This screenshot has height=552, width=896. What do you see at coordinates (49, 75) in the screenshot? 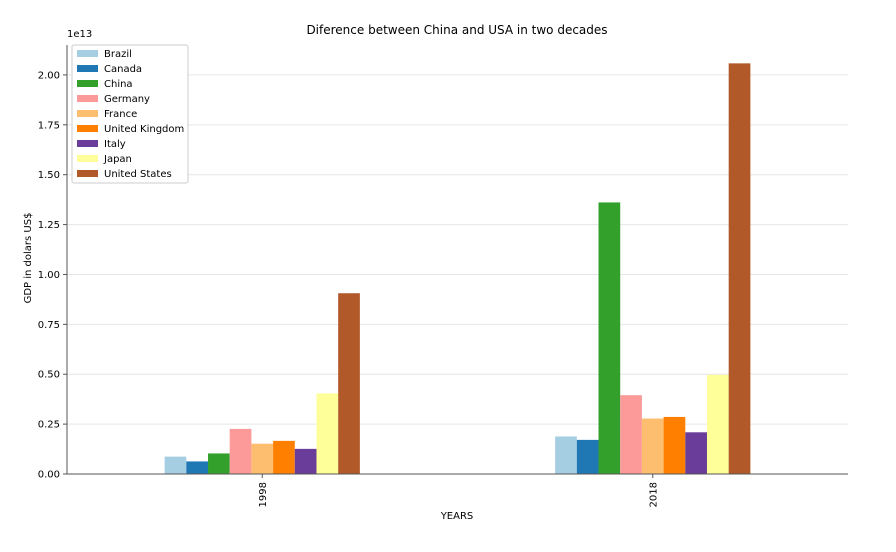
I see `y-tick-label: 2.00` at bounding box center [49, 75].